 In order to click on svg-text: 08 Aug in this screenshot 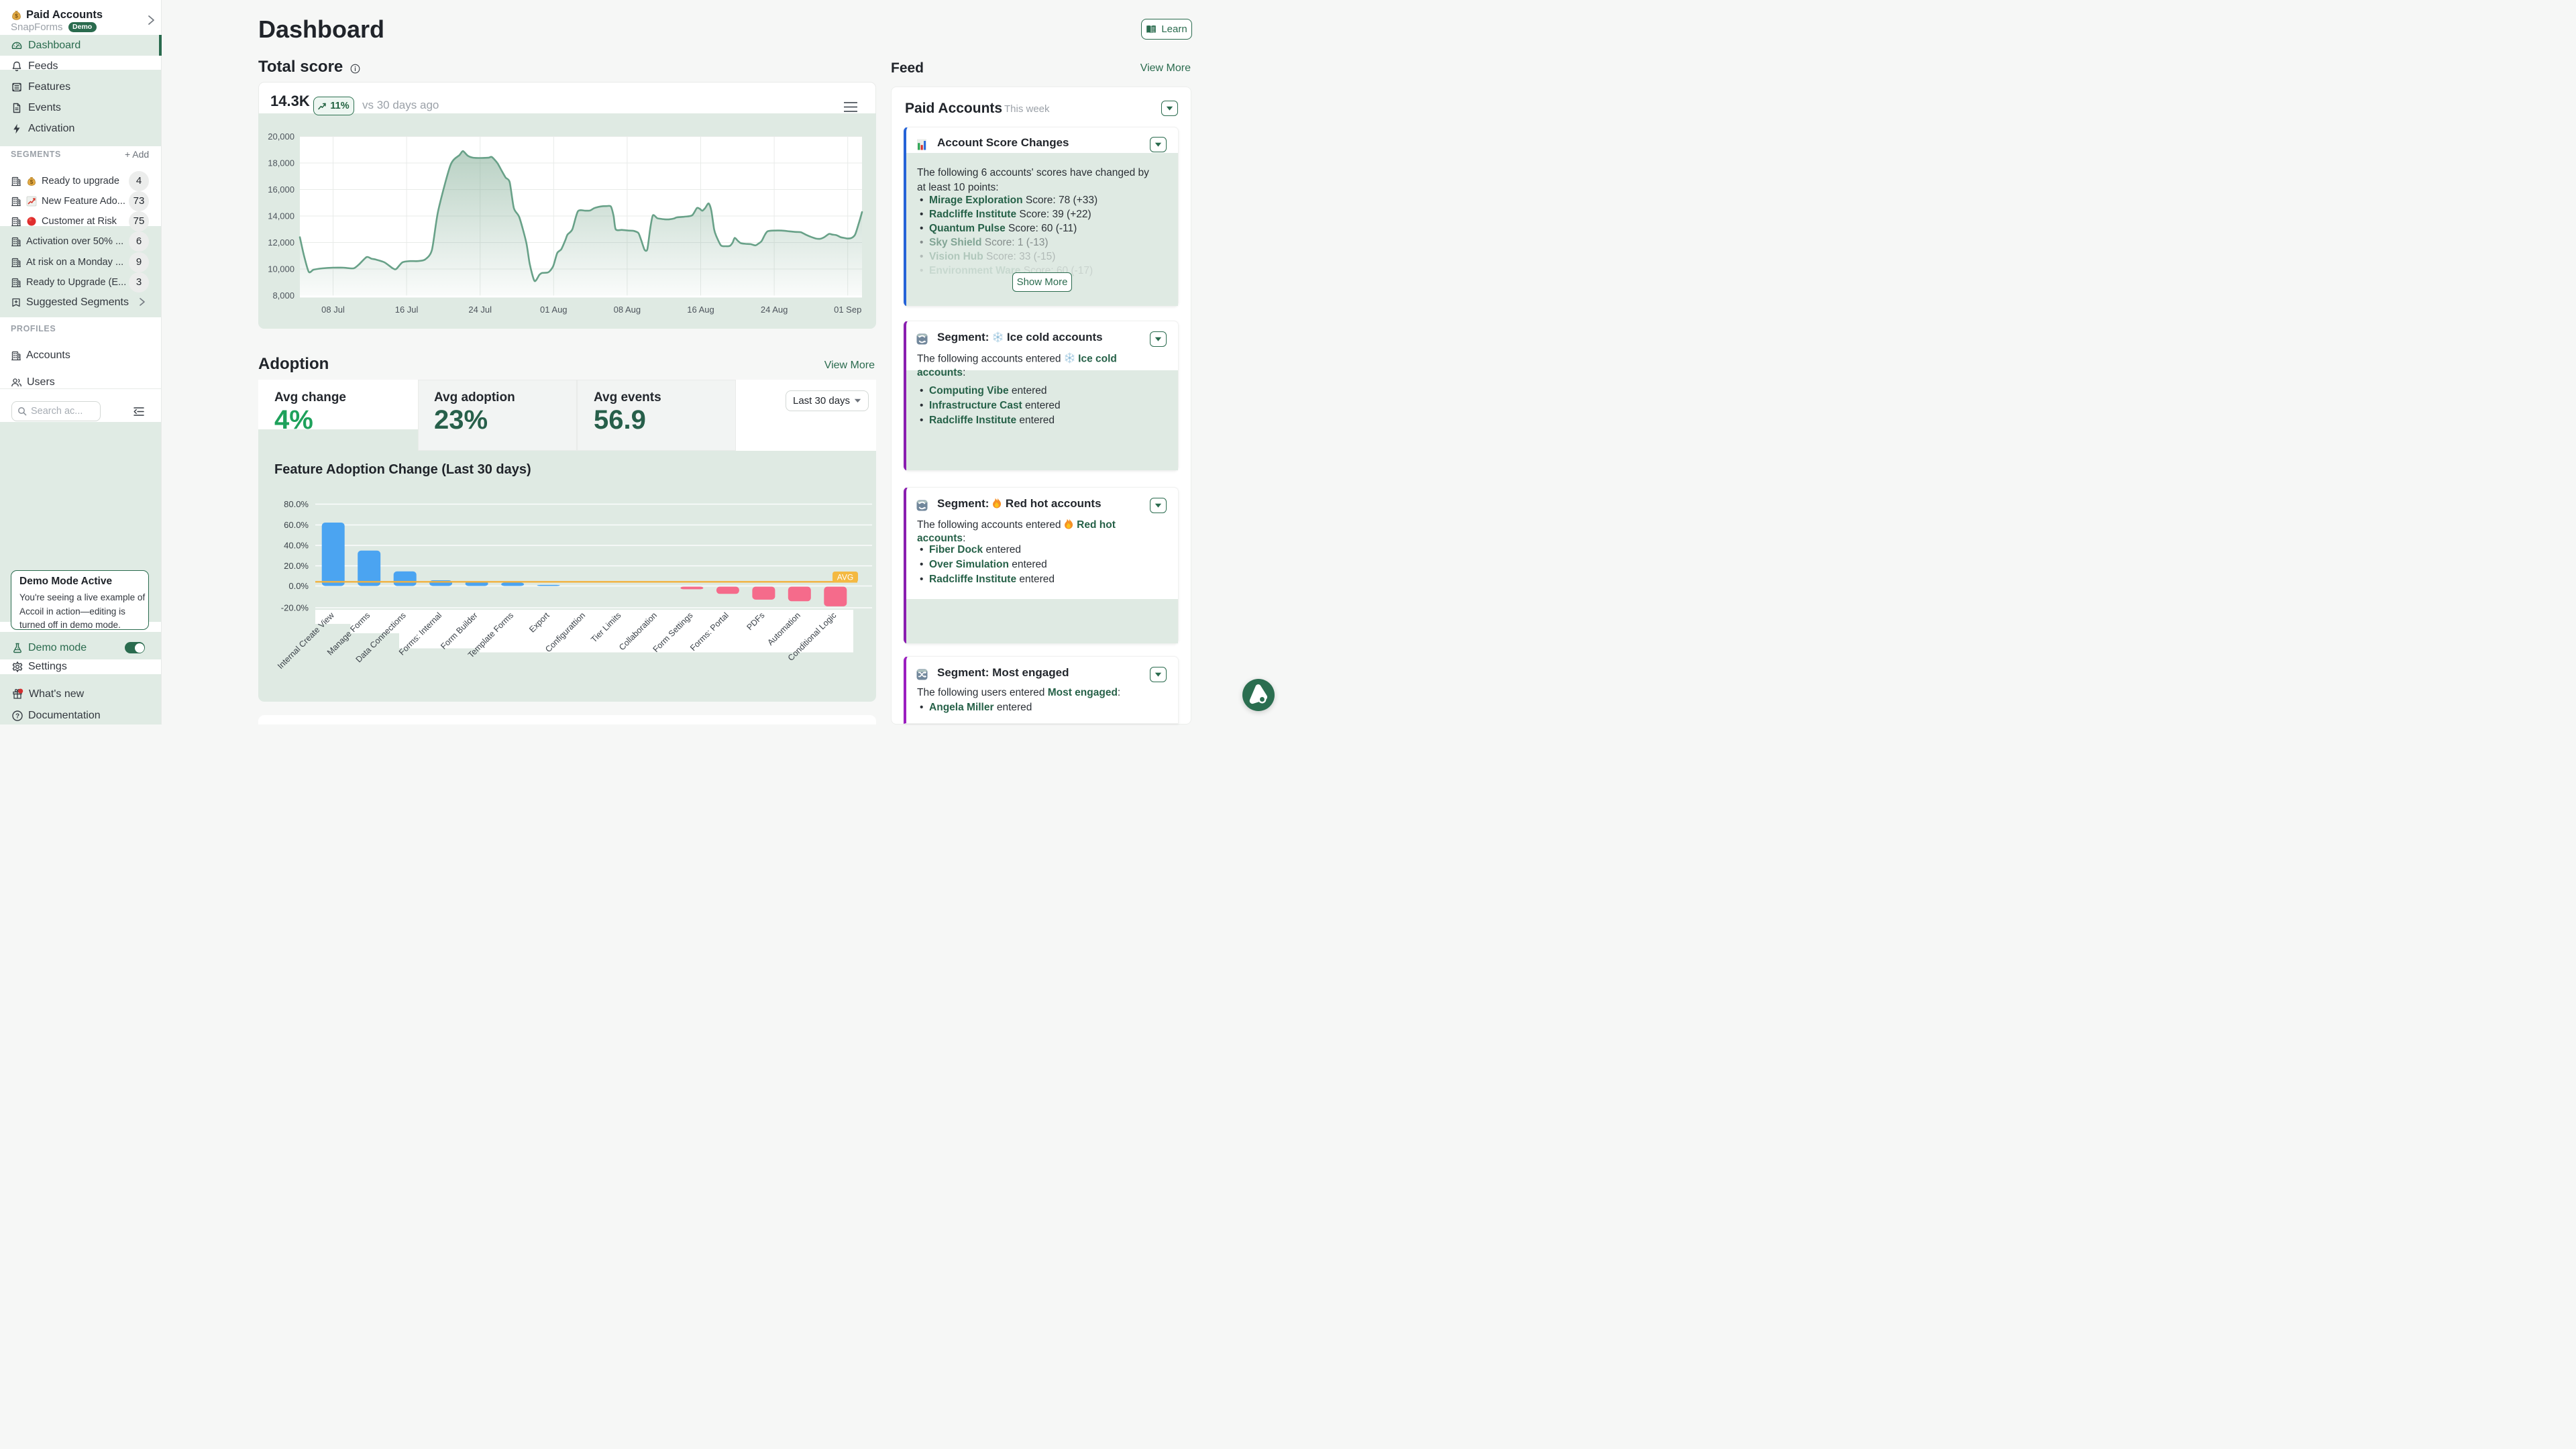, I will do `click(627, 310)`.